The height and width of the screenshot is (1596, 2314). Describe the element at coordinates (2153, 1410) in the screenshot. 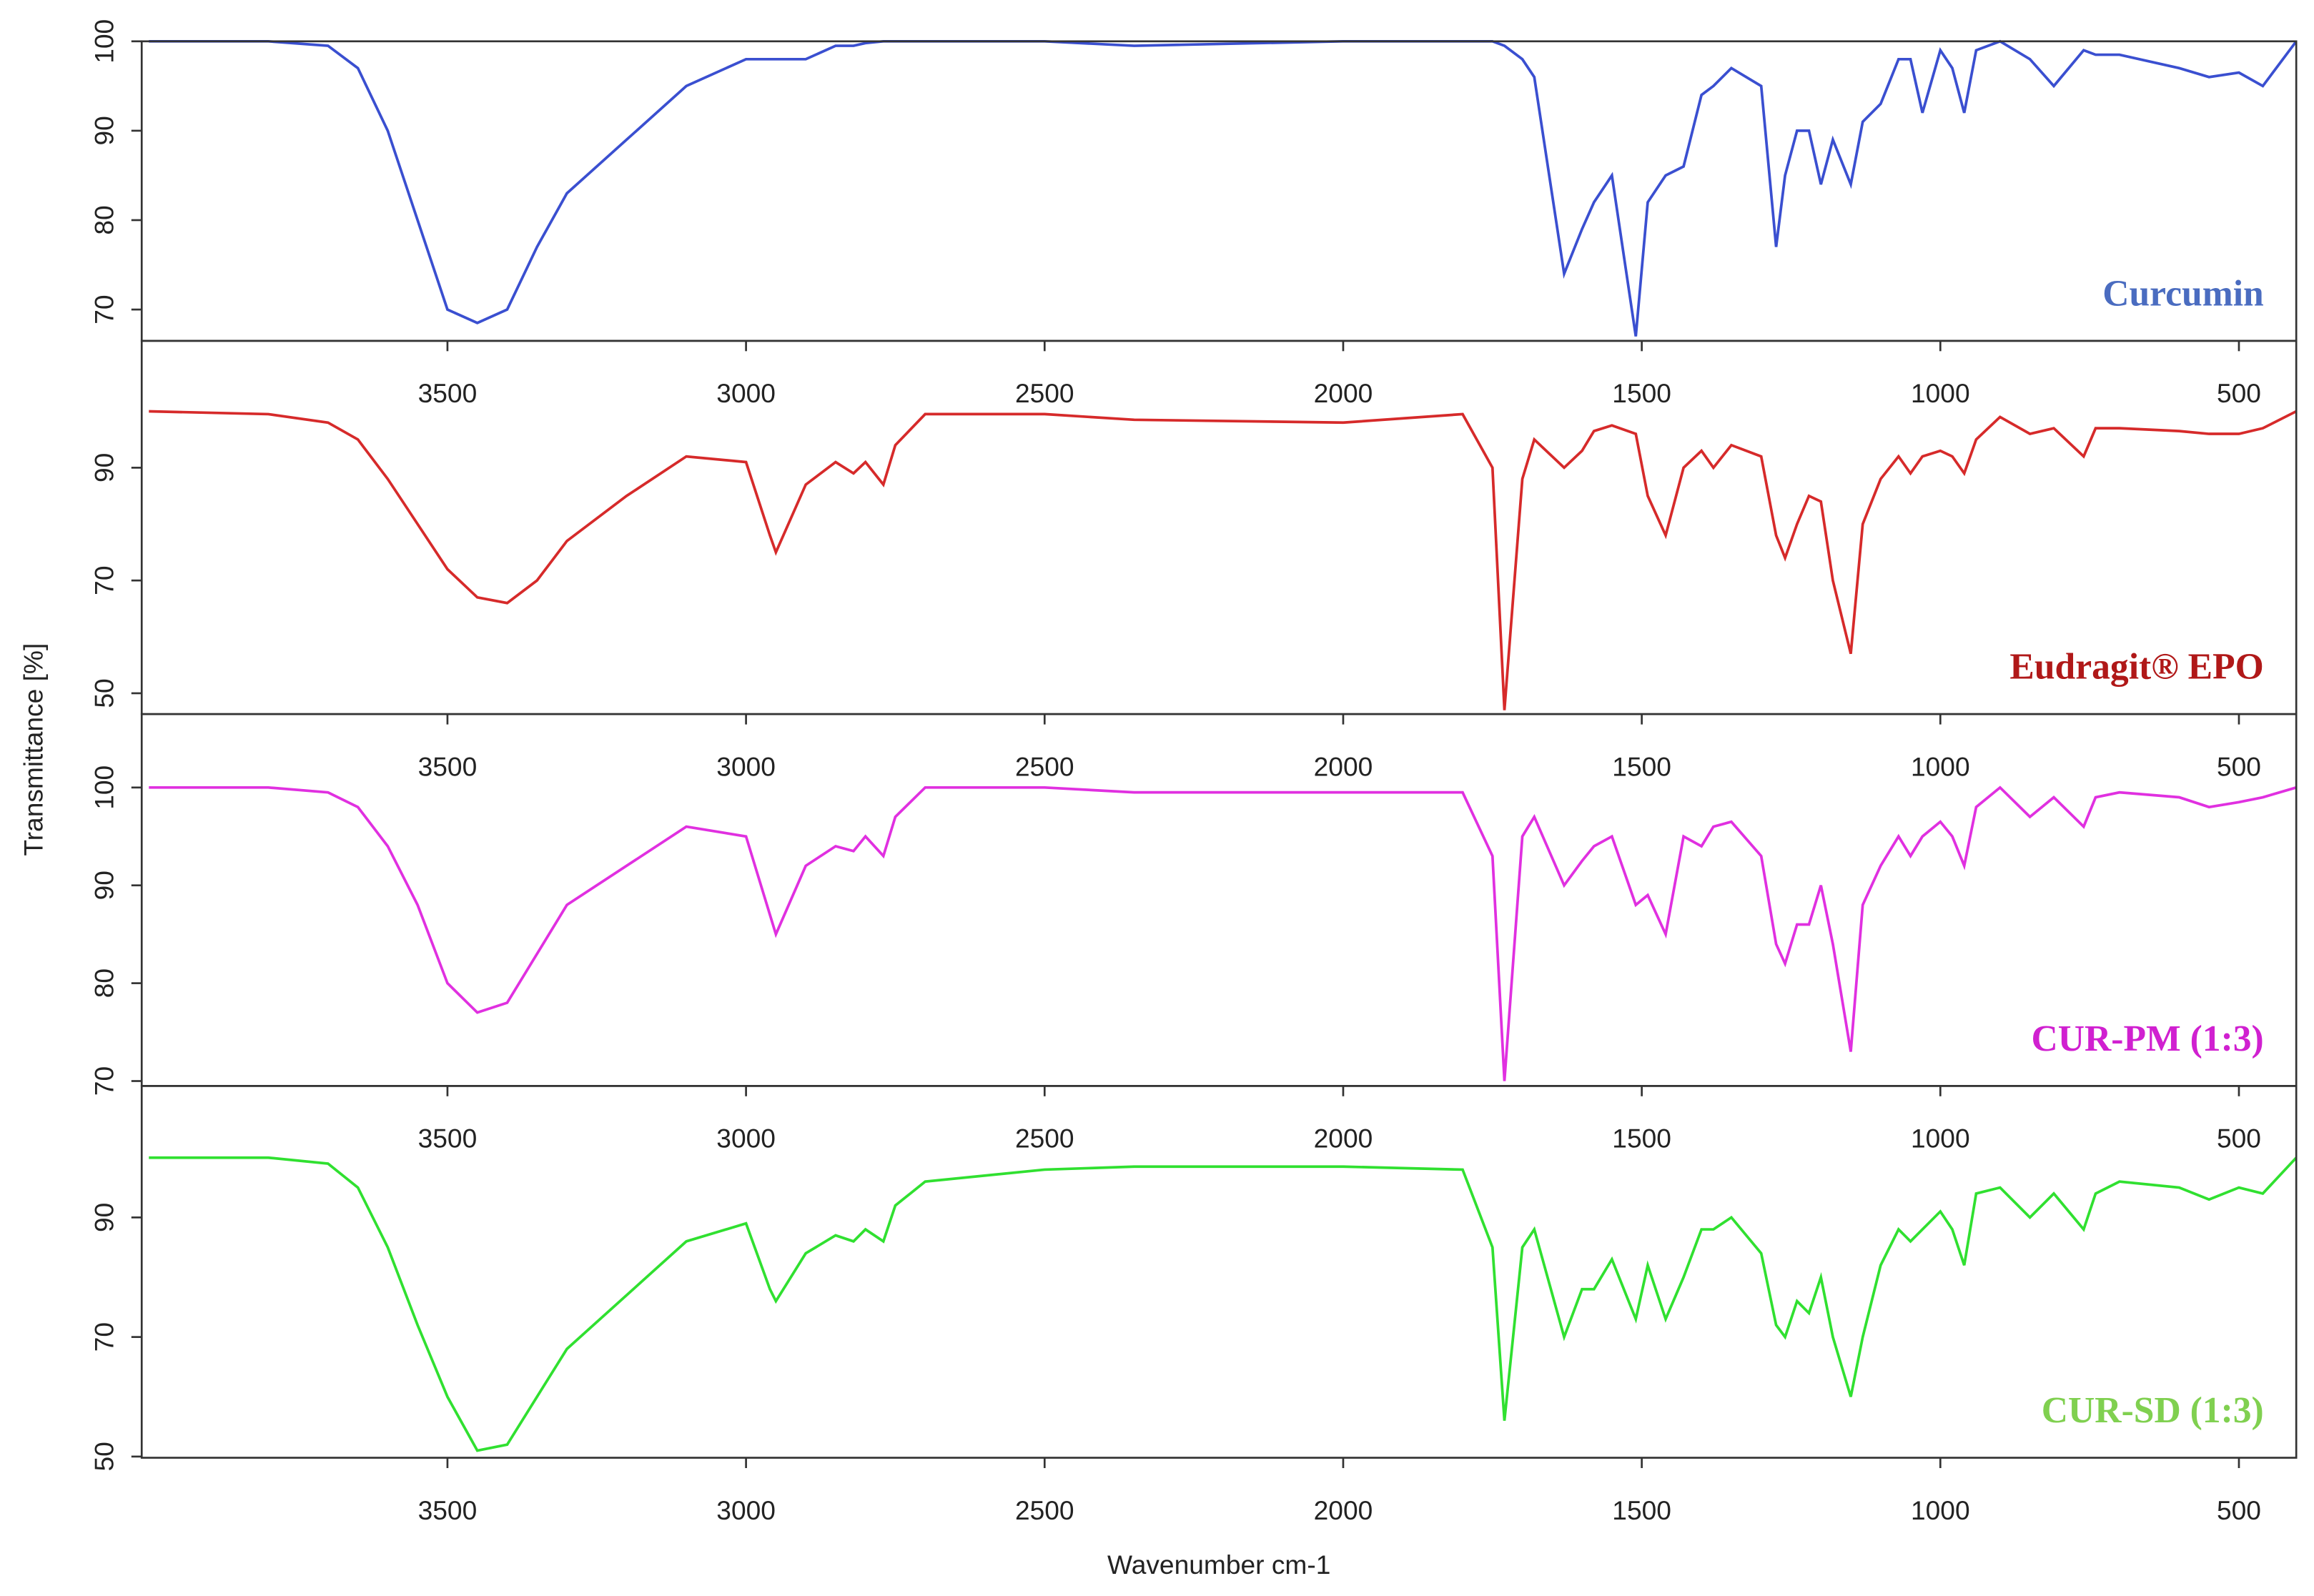

I see `series-label: CUR-SD (1:3)` at that location.